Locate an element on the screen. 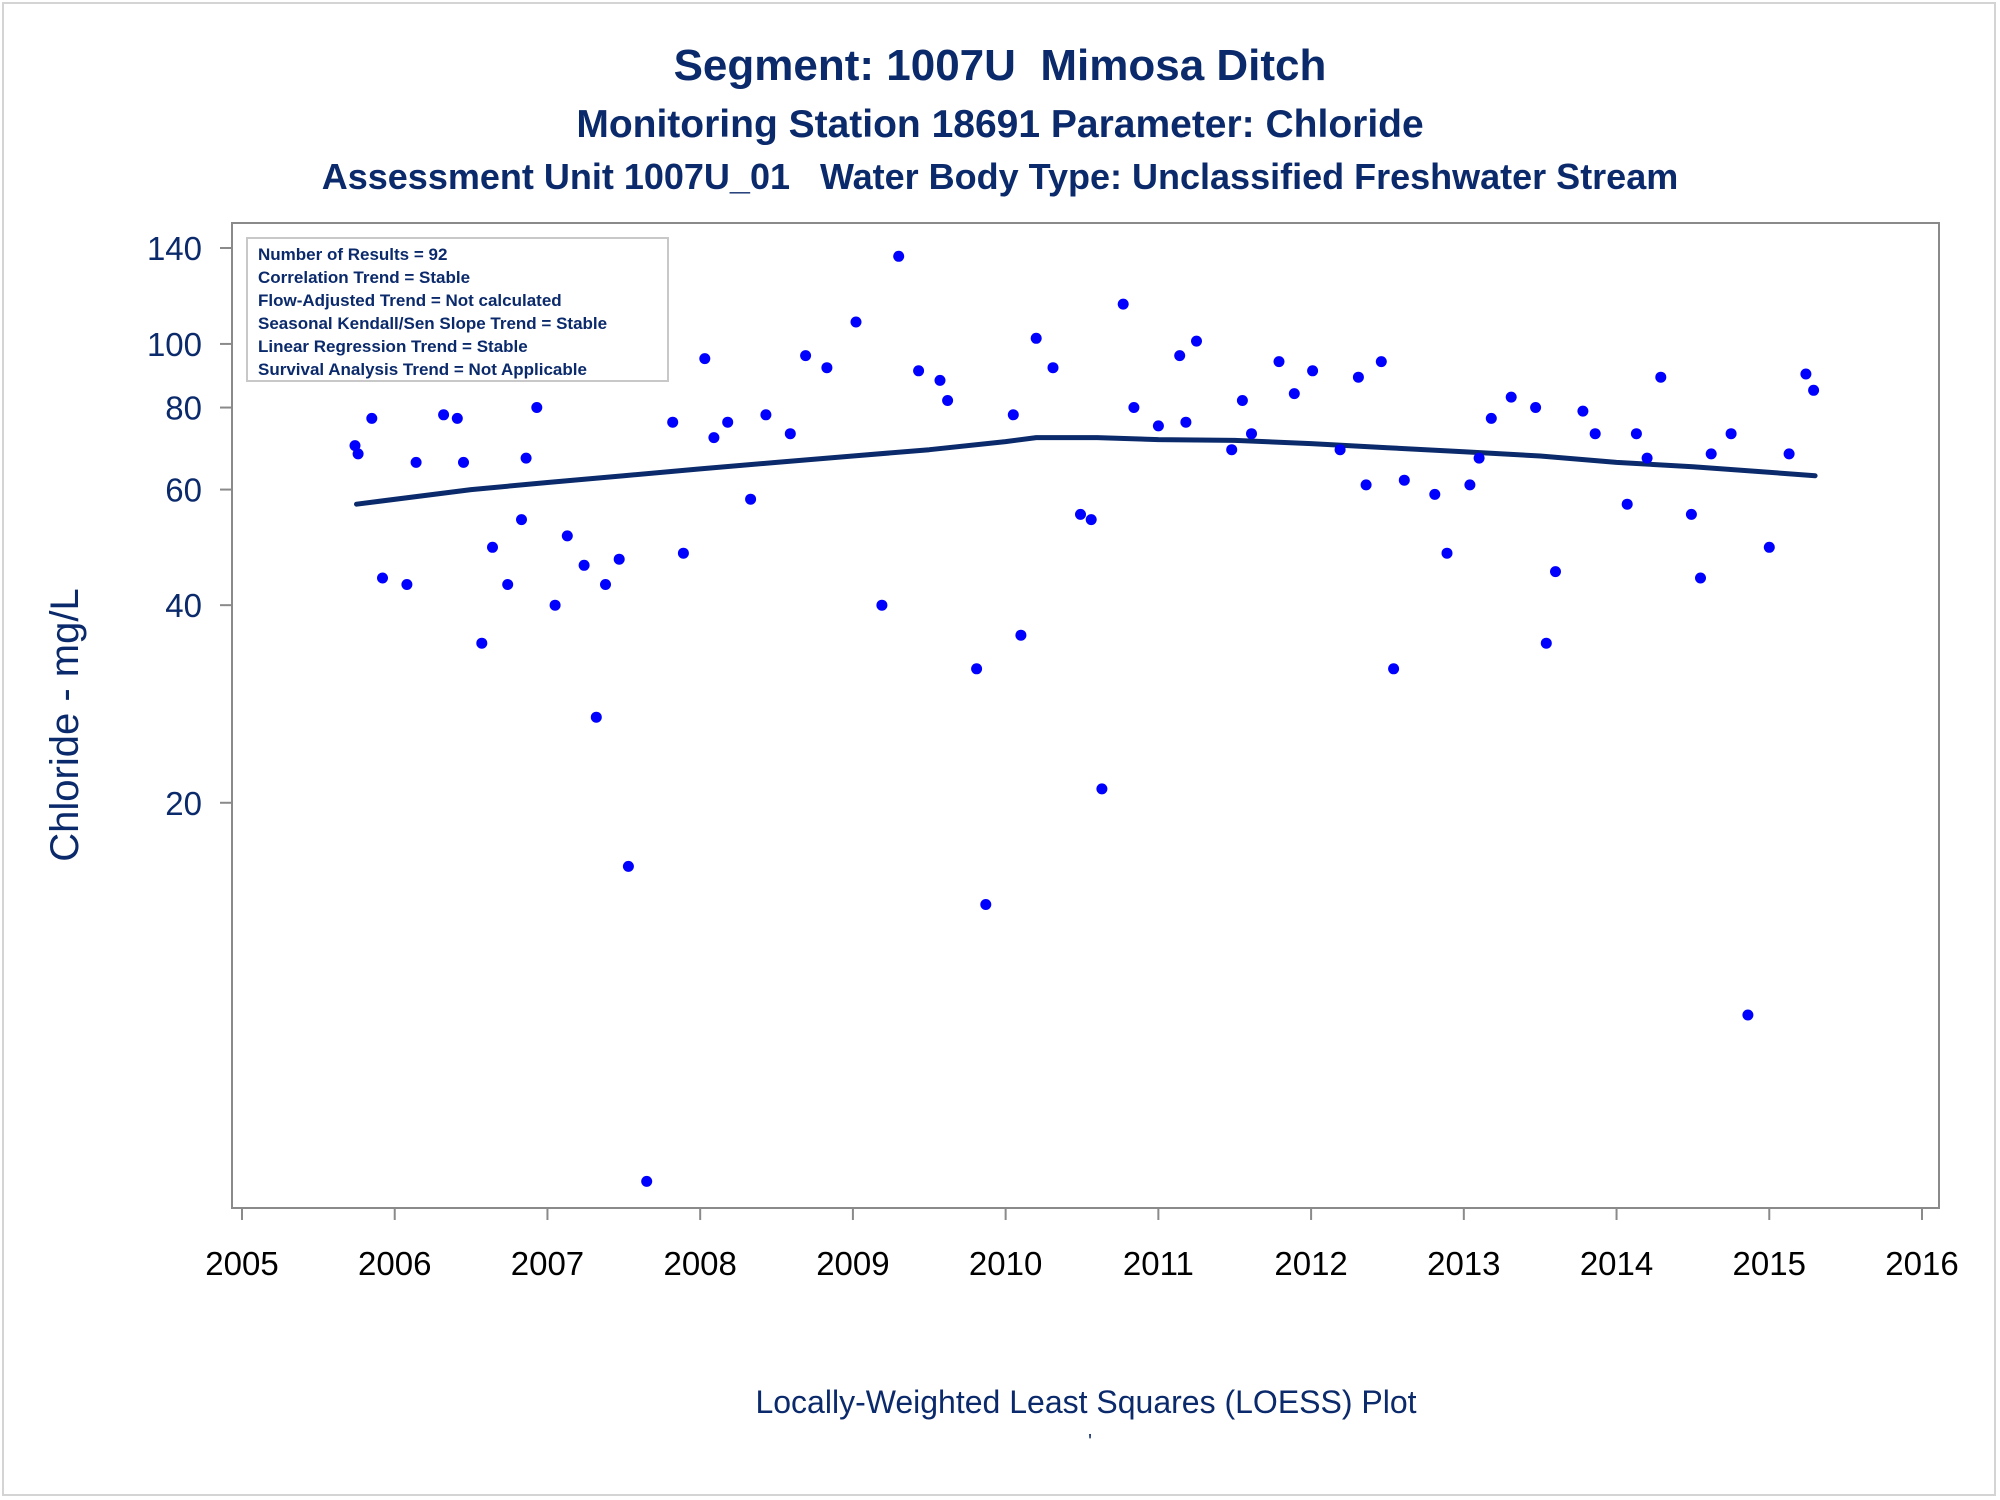 The height and width of the screenshot is (1500, 2000). x-tick-label: 2011 is located at coordinates (1158, 1263).